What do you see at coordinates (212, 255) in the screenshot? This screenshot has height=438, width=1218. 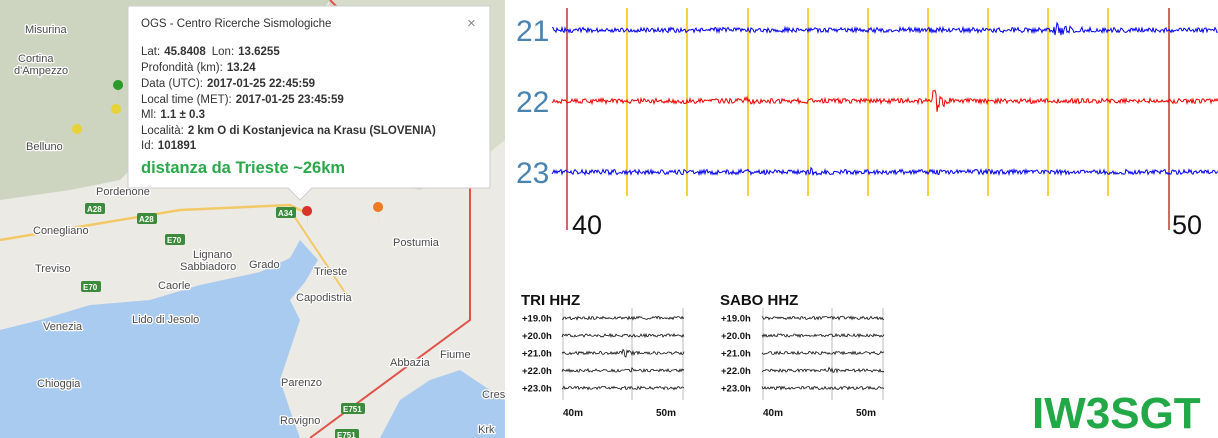 I see `place-label: Lignano` at bounding box center [212, 255].